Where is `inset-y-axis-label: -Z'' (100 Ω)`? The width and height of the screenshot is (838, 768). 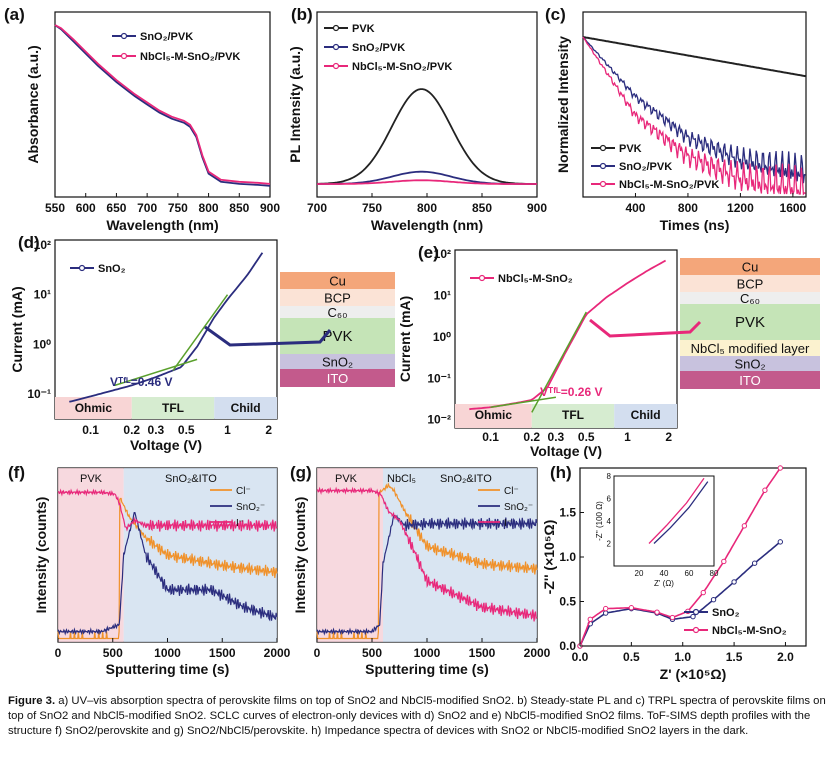
inset-y-axis-label: -Z'' (100 Ω) is located at coordinates (599, 521).